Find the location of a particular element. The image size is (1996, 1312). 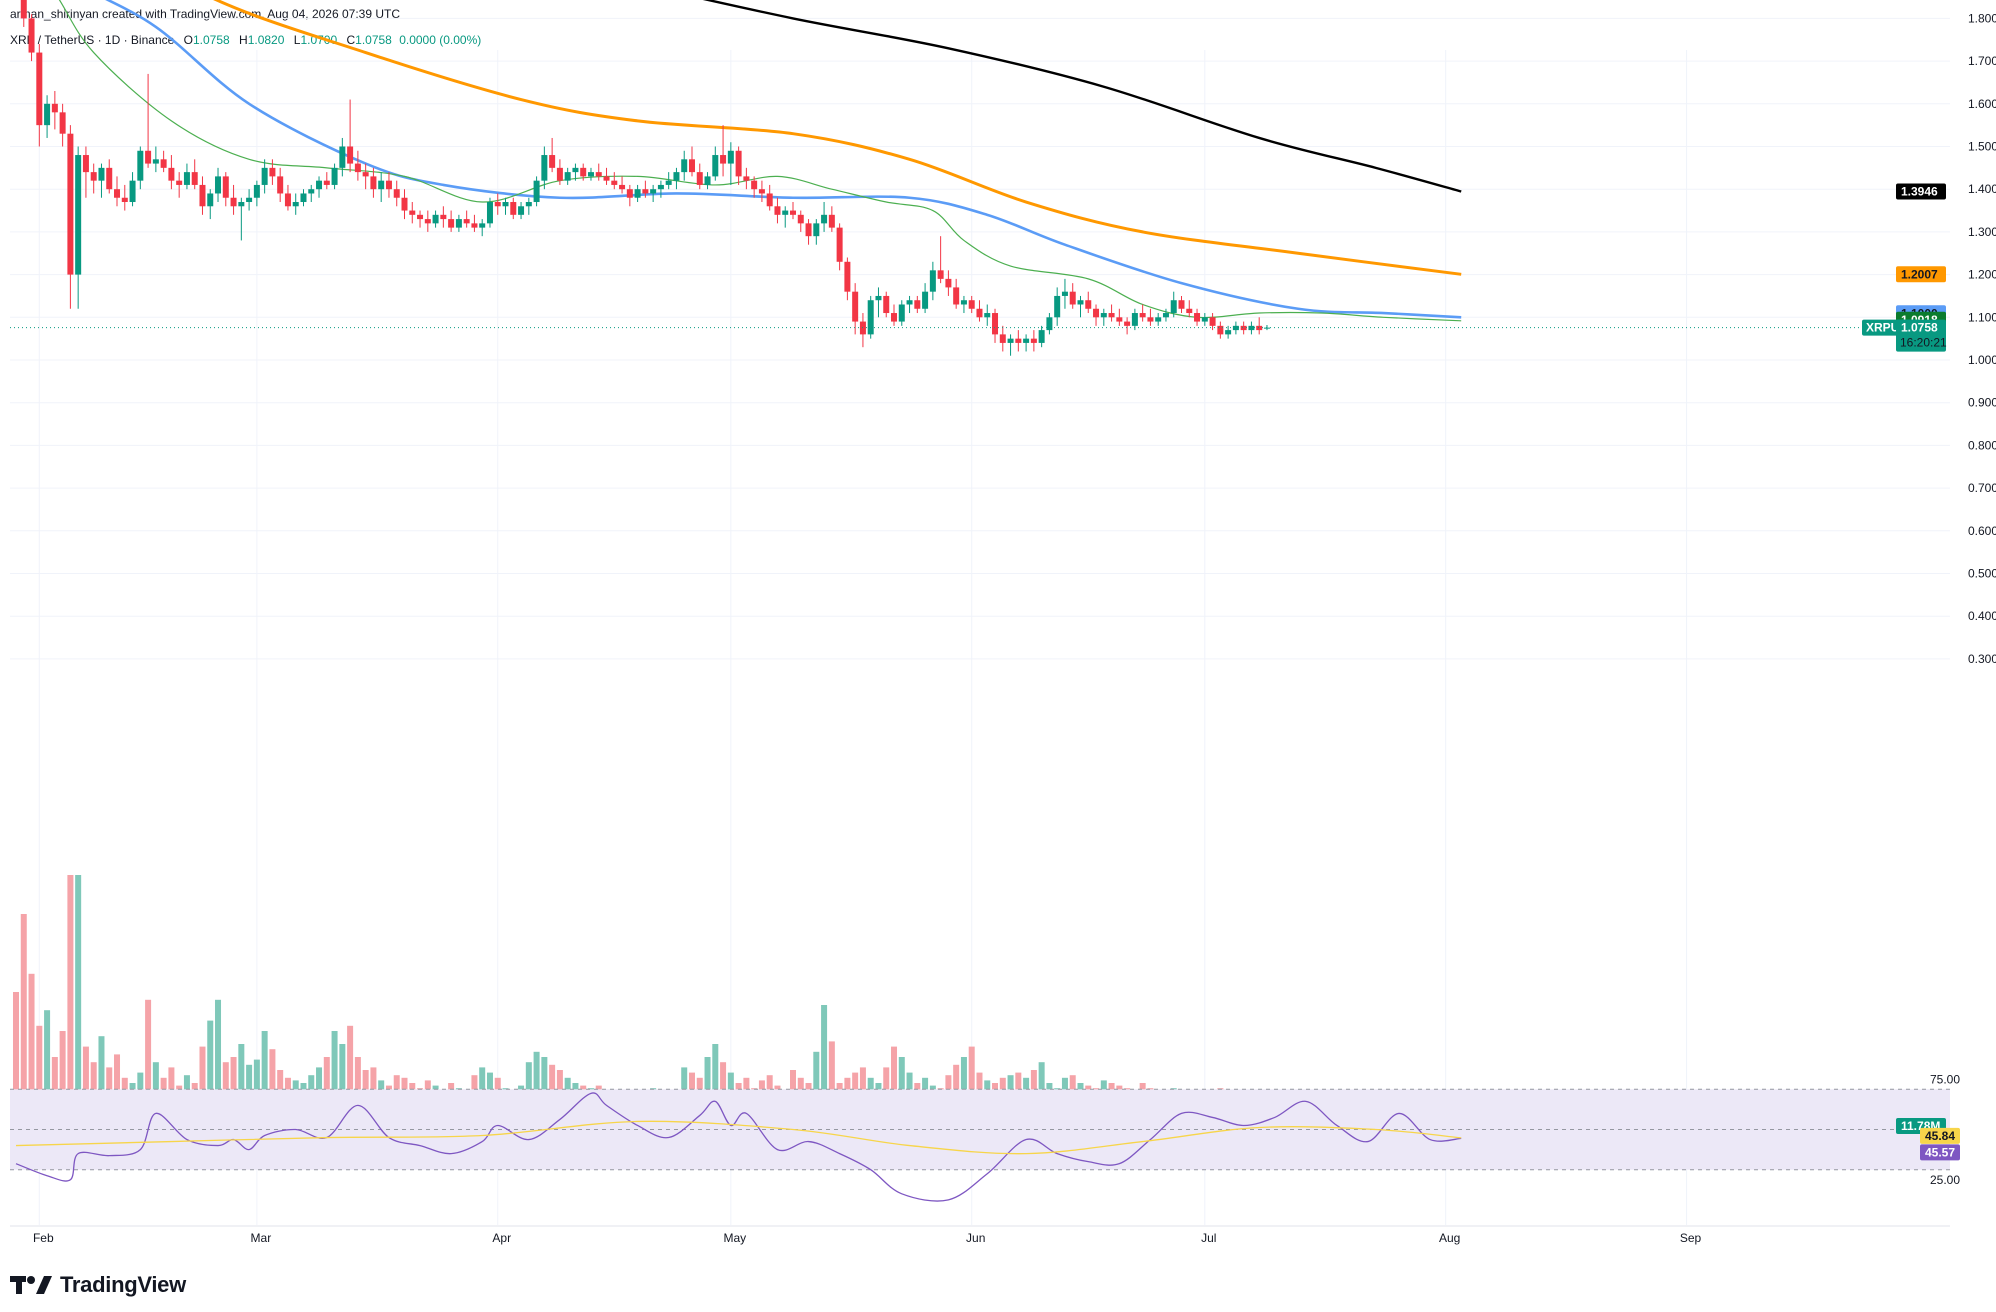

price-tag-value: 1.0758 is located at coordinates (1919, 328).